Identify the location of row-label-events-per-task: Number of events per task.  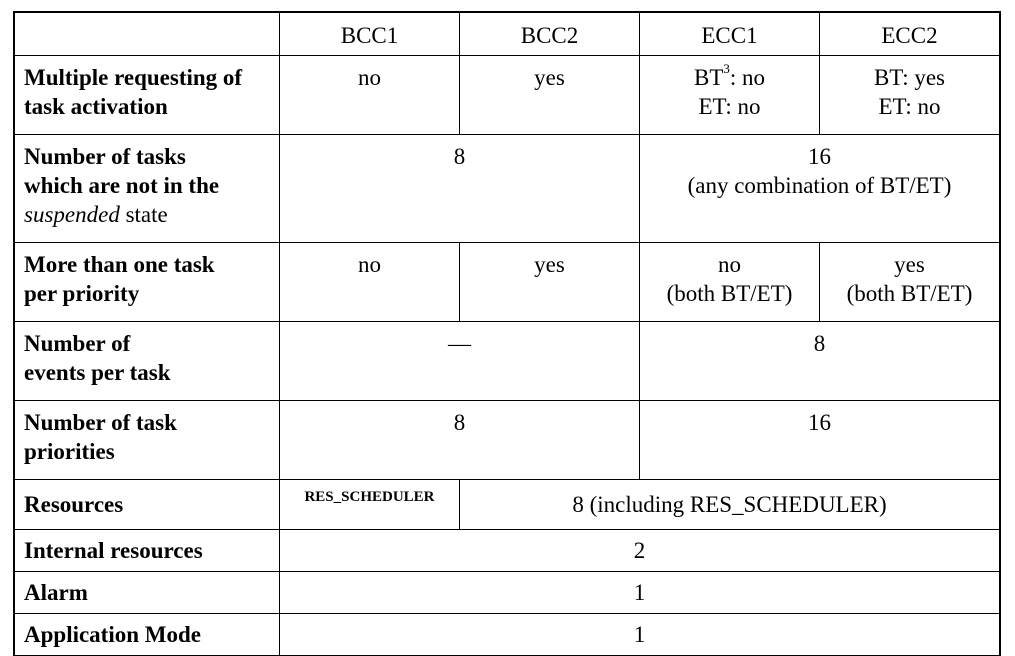
(147, 361).